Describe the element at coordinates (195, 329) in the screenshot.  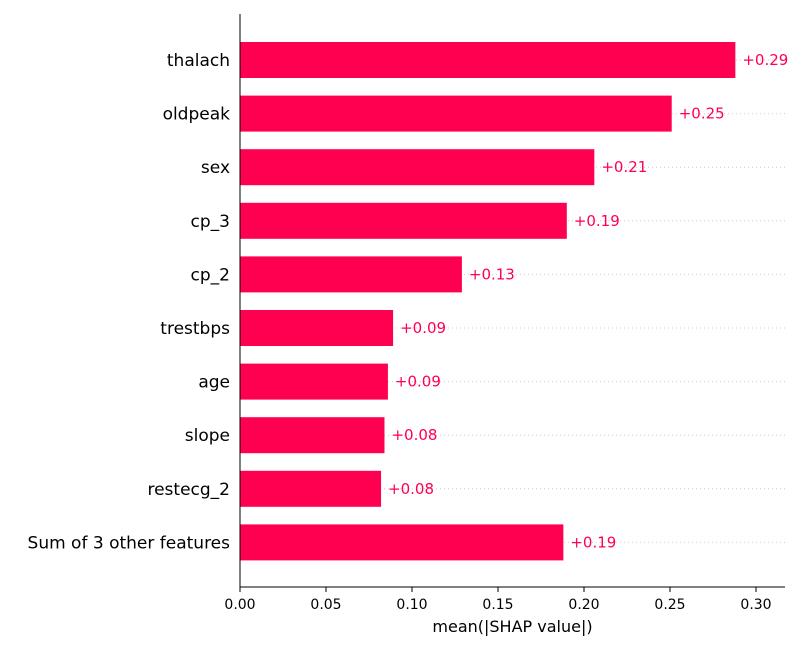
I see `category-label: trestbps` at that location.